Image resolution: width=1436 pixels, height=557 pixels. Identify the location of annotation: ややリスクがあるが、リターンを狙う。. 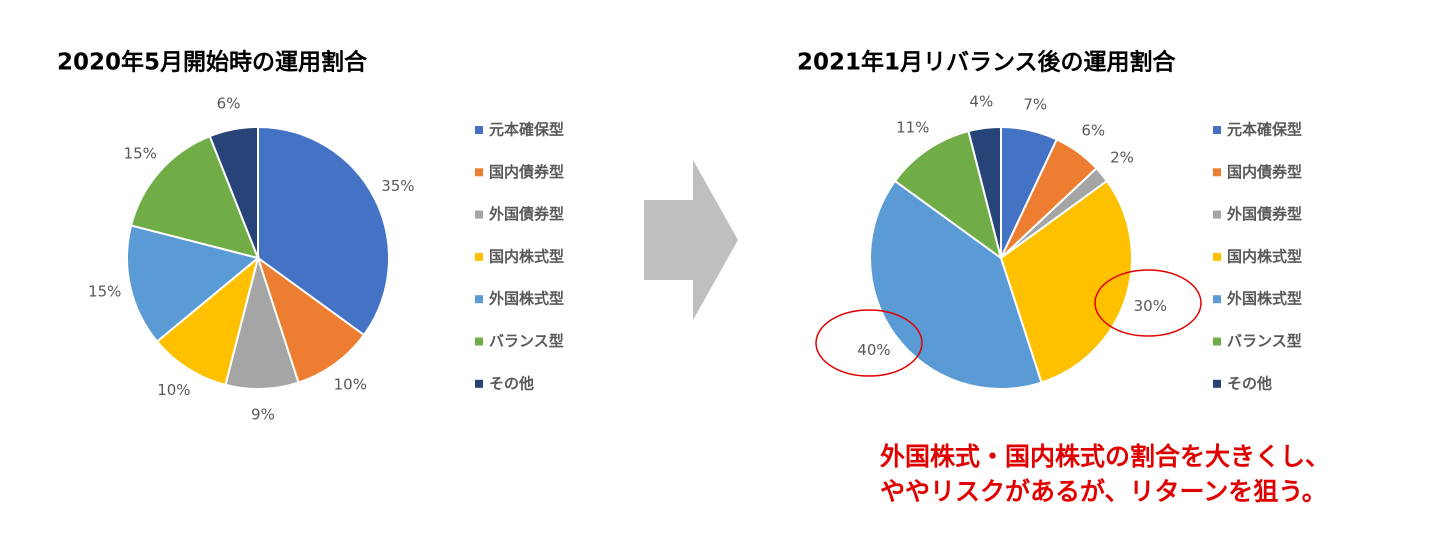
(1103, 491).